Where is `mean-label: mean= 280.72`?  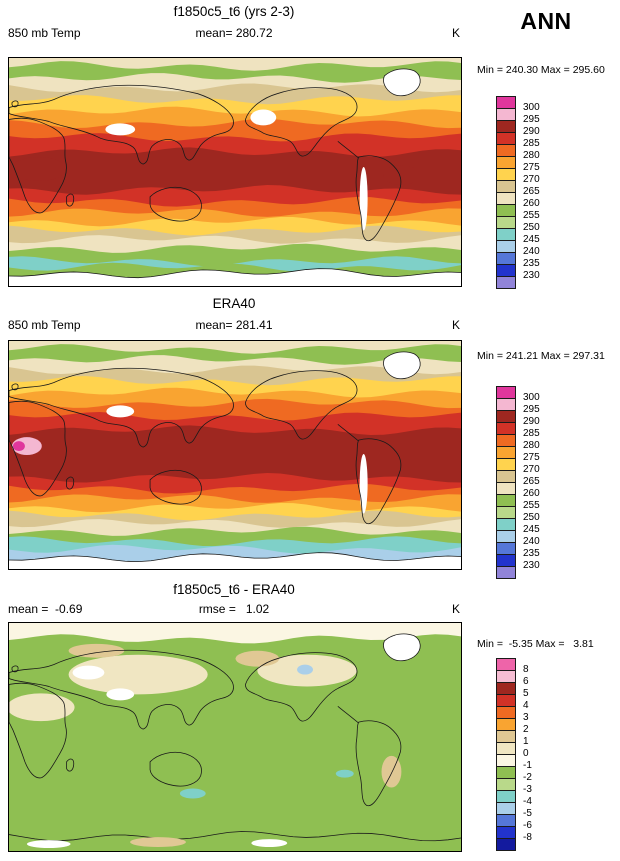 mean-label: mean= 280.72 is located at coordinates (234, 33).